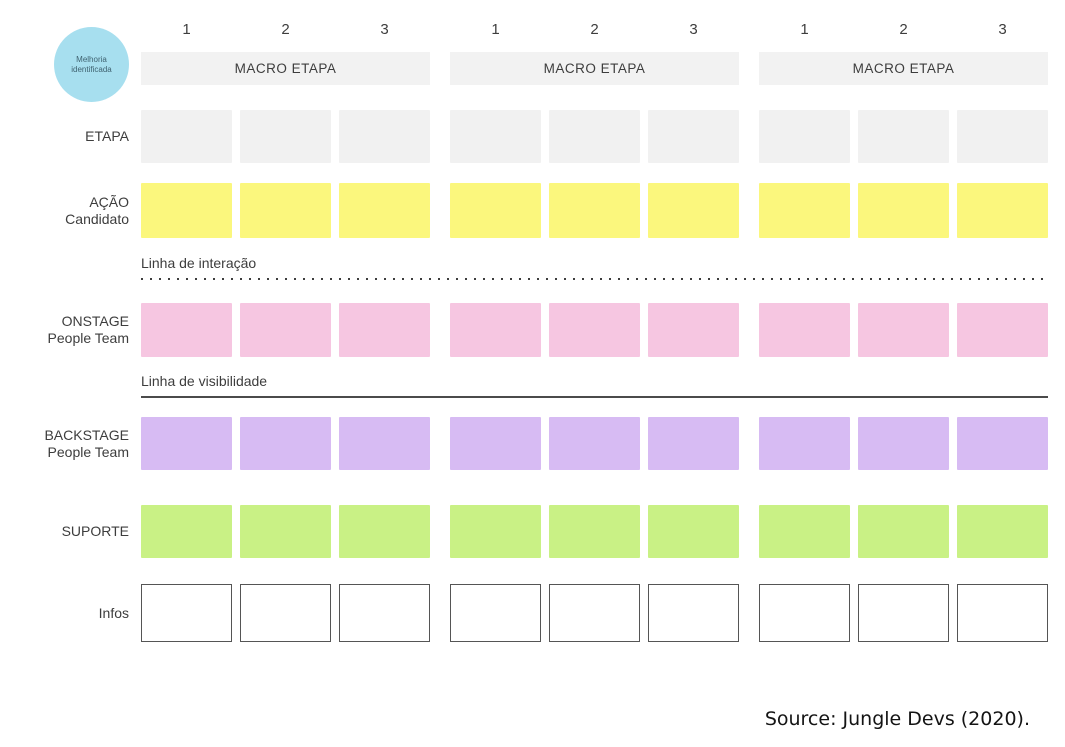 Image resolution: width=1065 pixels, height=747 pixels. I want to click on onstage-row-label: ONSTAGE People Team, so click(70, 330).